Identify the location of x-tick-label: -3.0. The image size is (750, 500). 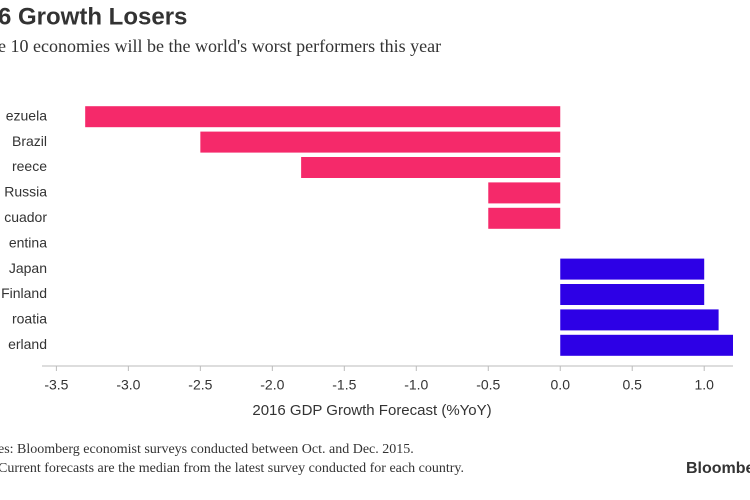
(128, 385).